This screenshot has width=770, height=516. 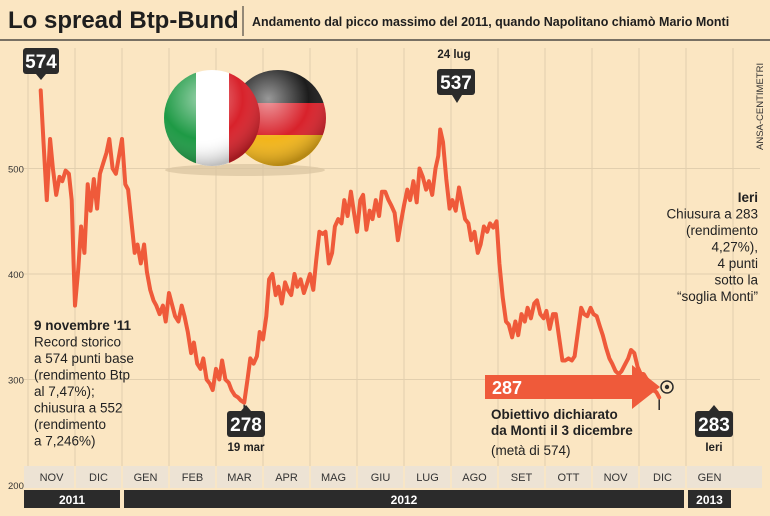 What do you see at coordinates (77, 342) in the screenshot?
I see `nov9-annotation-line: Record storico` at bounding box center [77, 342].